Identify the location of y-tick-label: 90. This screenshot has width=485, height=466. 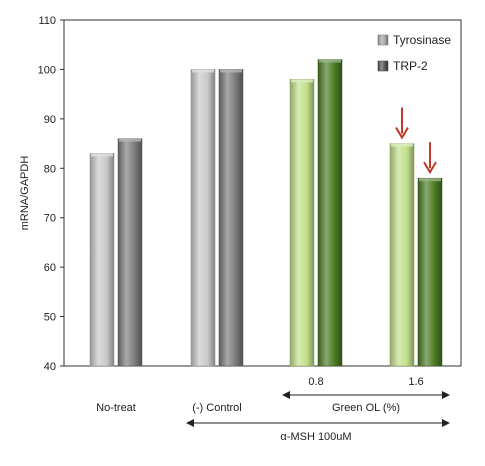
(50, 120).